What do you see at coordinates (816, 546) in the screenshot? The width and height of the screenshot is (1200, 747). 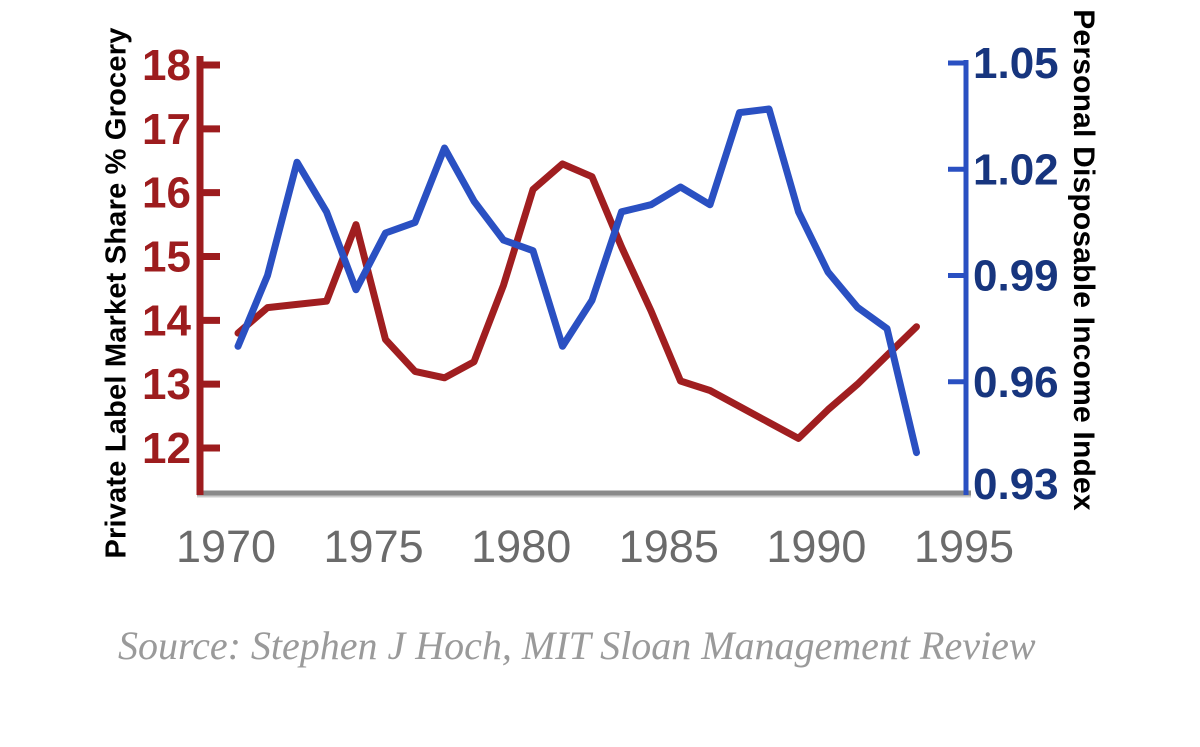 I see `x-axis-tick-label: 1990` at bounding box center [816, 546].